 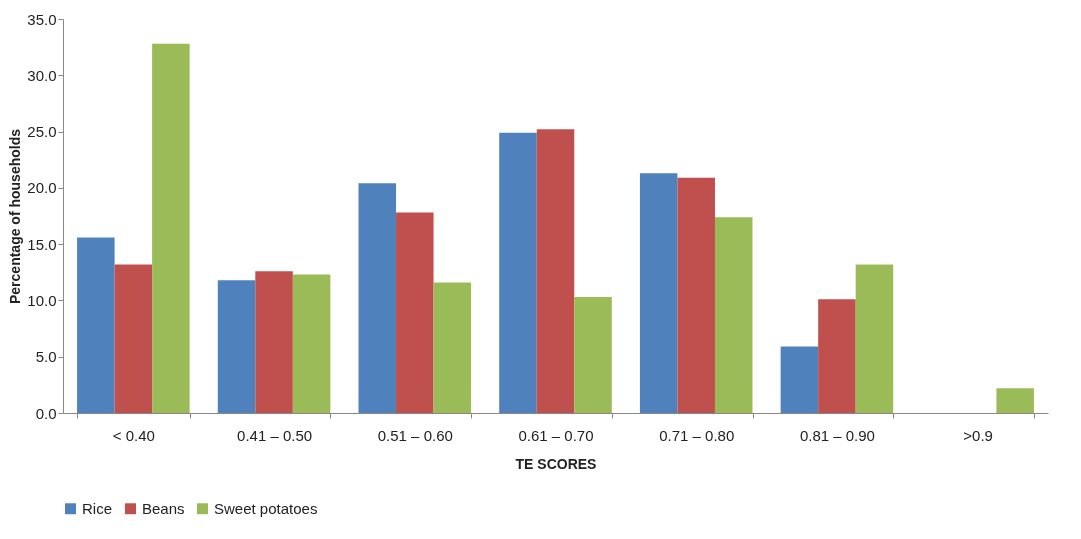 What do you see at coordinates (556, 463) in the screenshot?
I see `x-axis-title: TE SCORES` at bounding box center [556, 463].